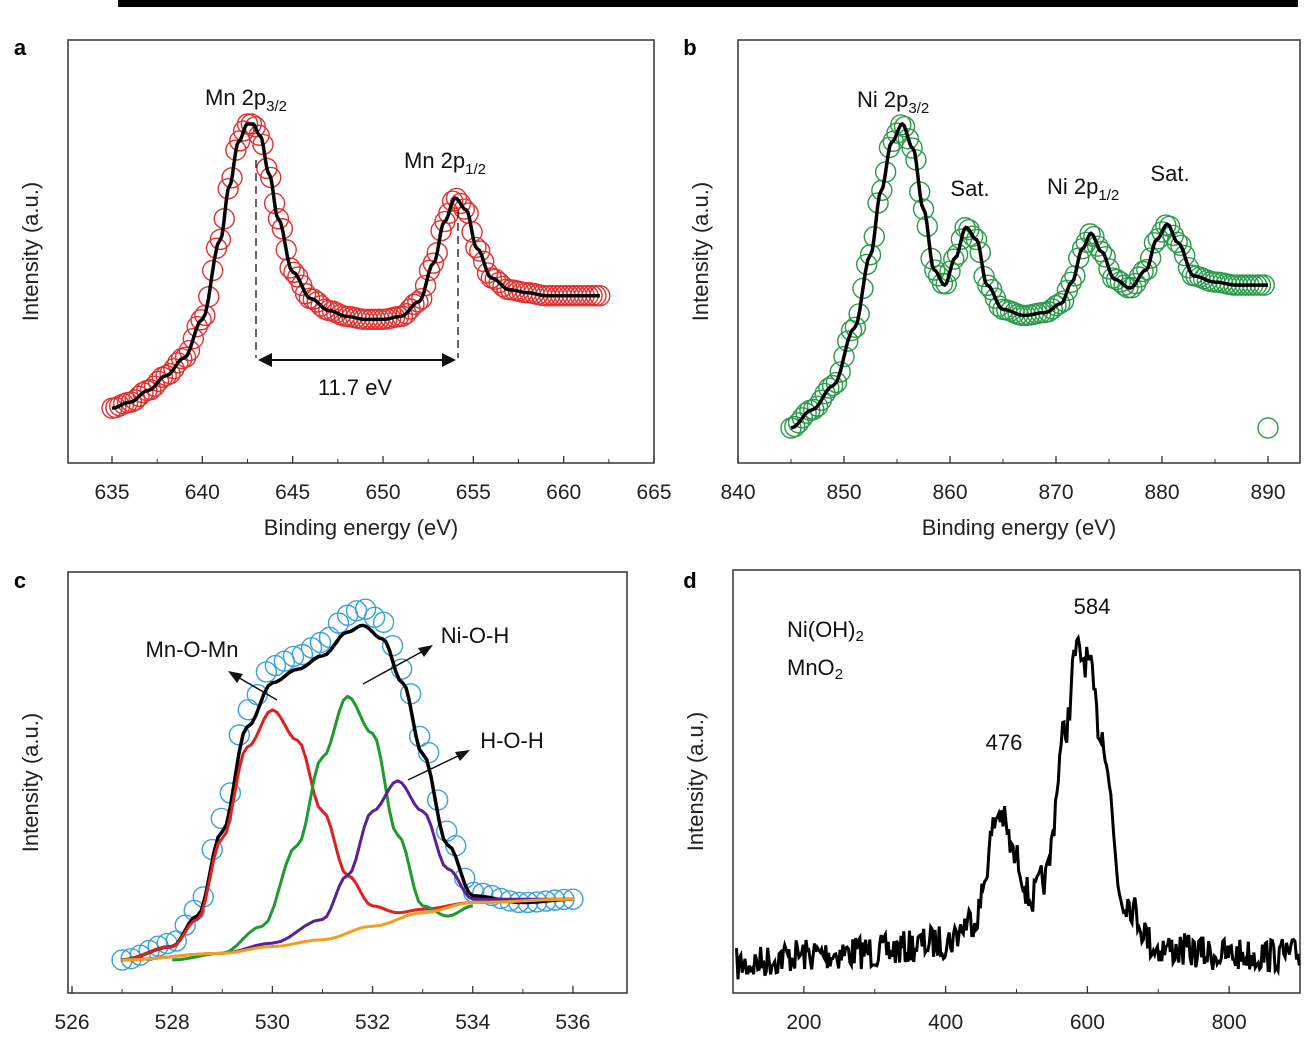  I want to click on panel-c-background-line, so click(348, 929).